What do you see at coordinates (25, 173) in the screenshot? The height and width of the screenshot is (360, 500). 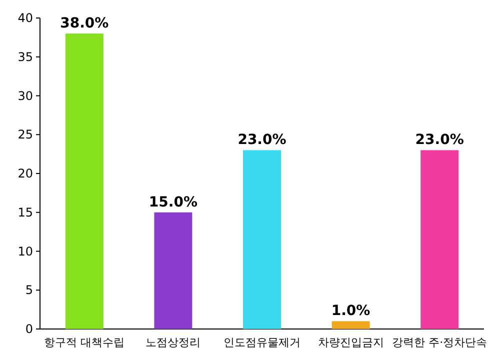 I see `y-tick-label: 20` at bounding box center [25, 173].